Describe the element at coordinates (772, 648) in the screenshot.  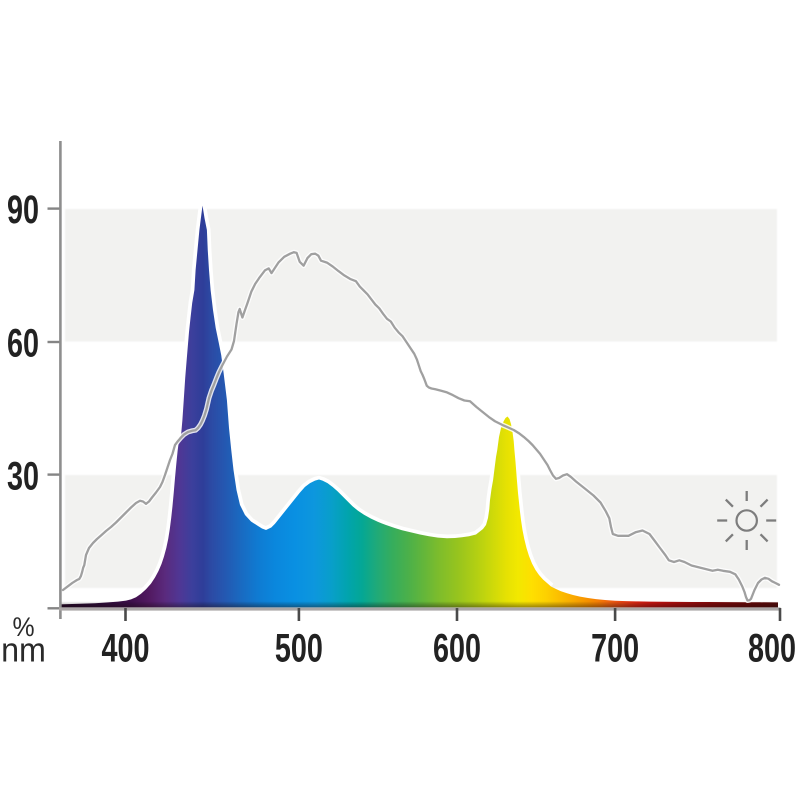
I see `svg-text: 800` at that location.